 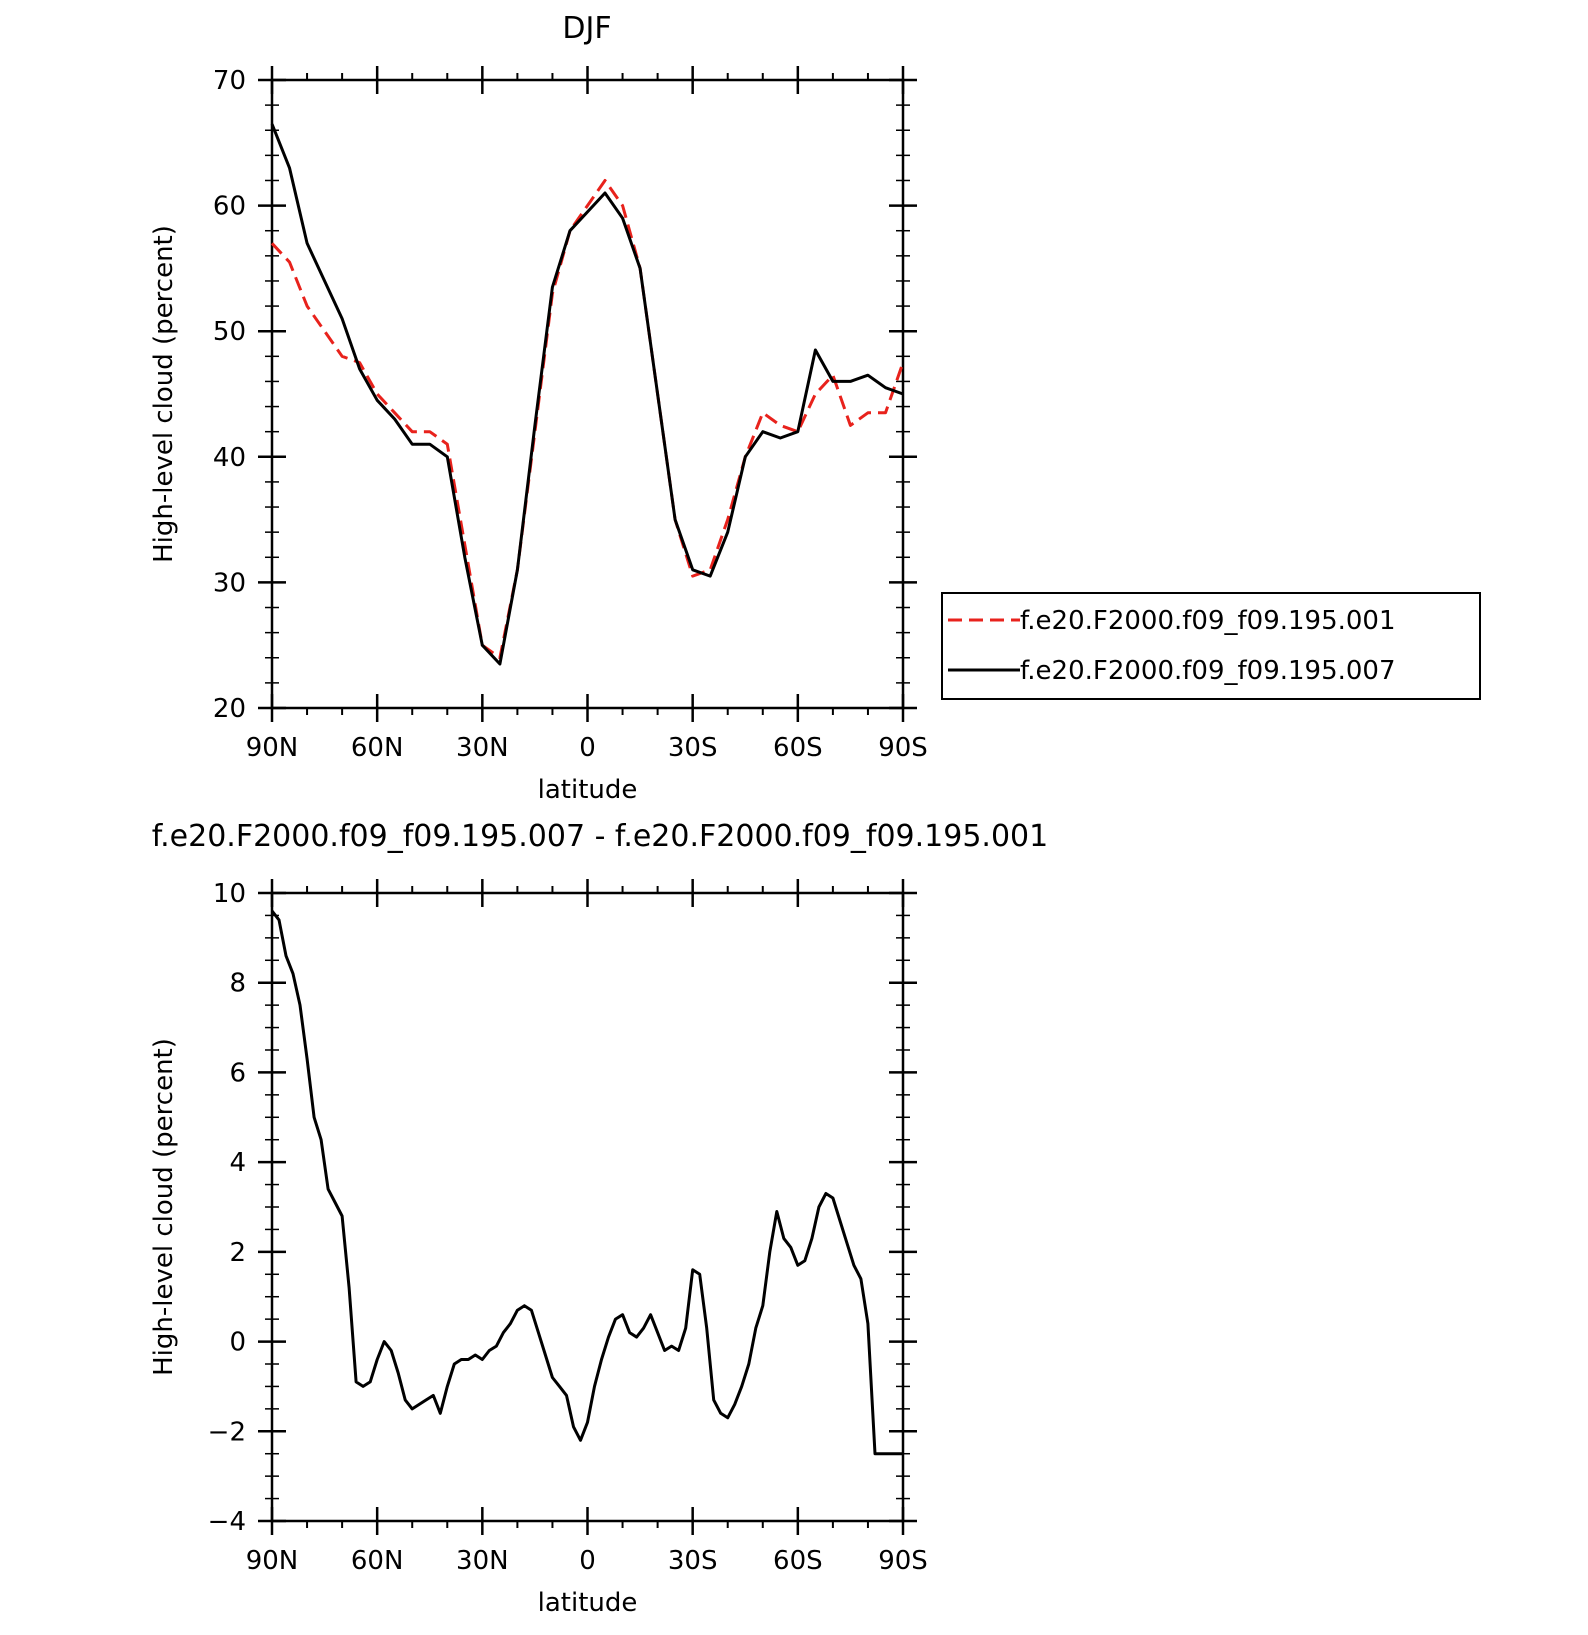 What do you see at coordinates (229, 81) in the screenshot?
I see `y-tick-label: 70` at bounding box center [229, 81].